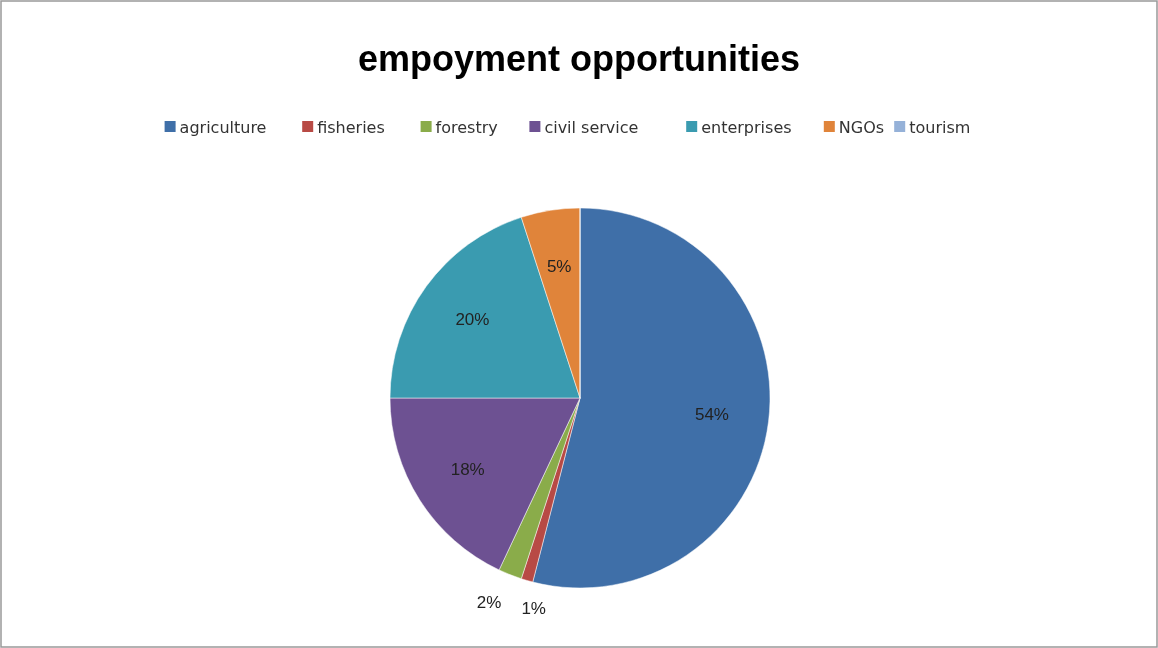  Describe the element at coordinates (467, 469) in the screenshot. I see `data-label: 18%` at that location.